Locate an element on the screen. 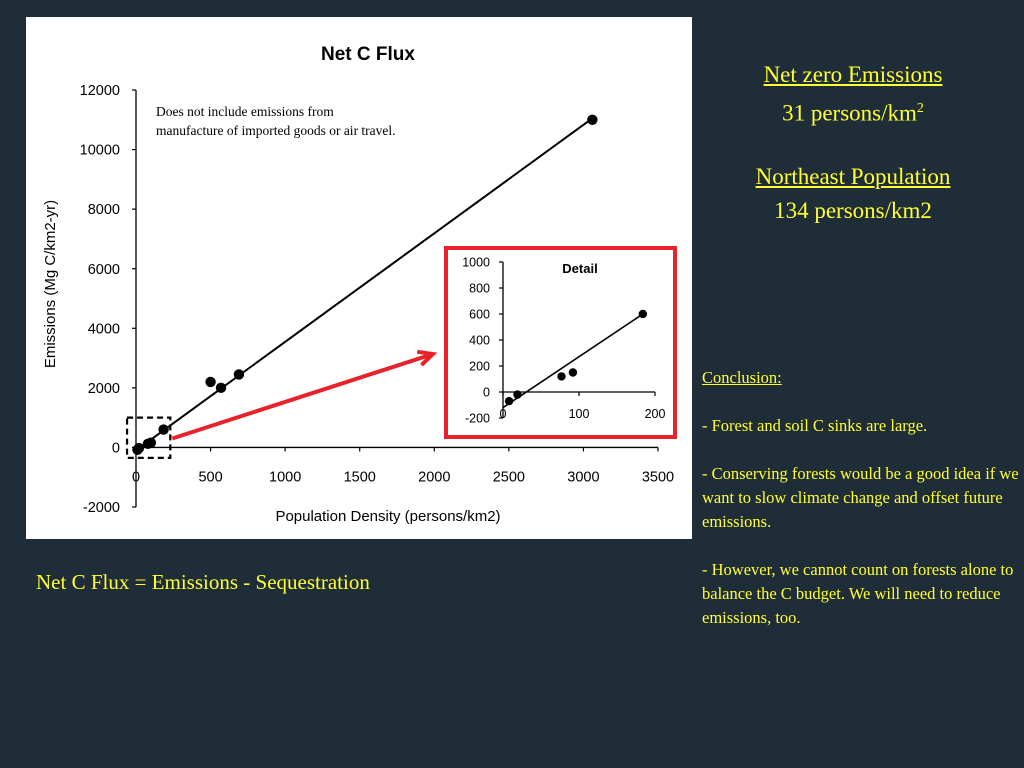  y-axis-title: Emissions (Mg C/km2-yr) is located at coordinates (50, 284).